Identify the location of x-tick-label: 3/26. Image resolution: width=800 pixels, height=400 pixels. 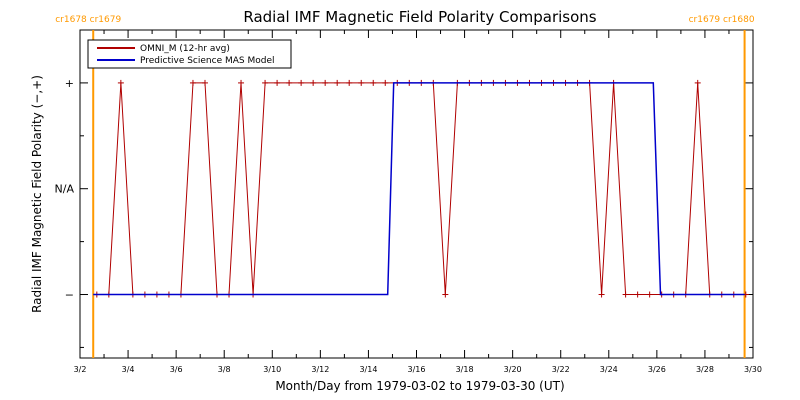
(657, 369).